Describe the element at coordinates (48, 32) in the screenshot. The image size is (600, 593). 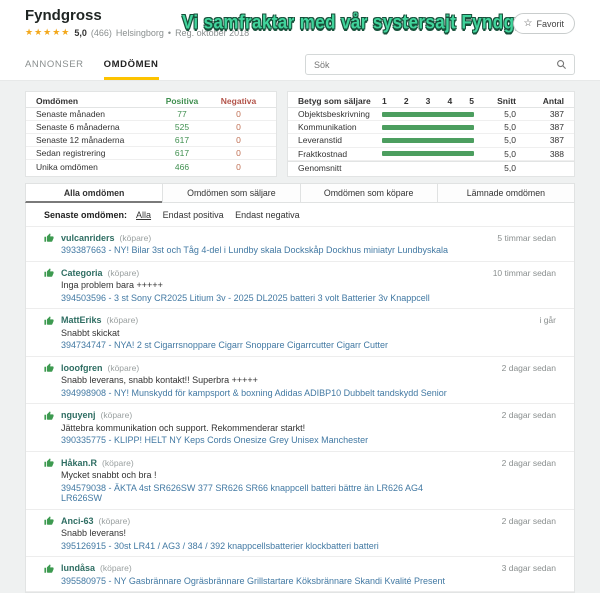
I see `rating-stars-icon: ★★★★★` at that location.